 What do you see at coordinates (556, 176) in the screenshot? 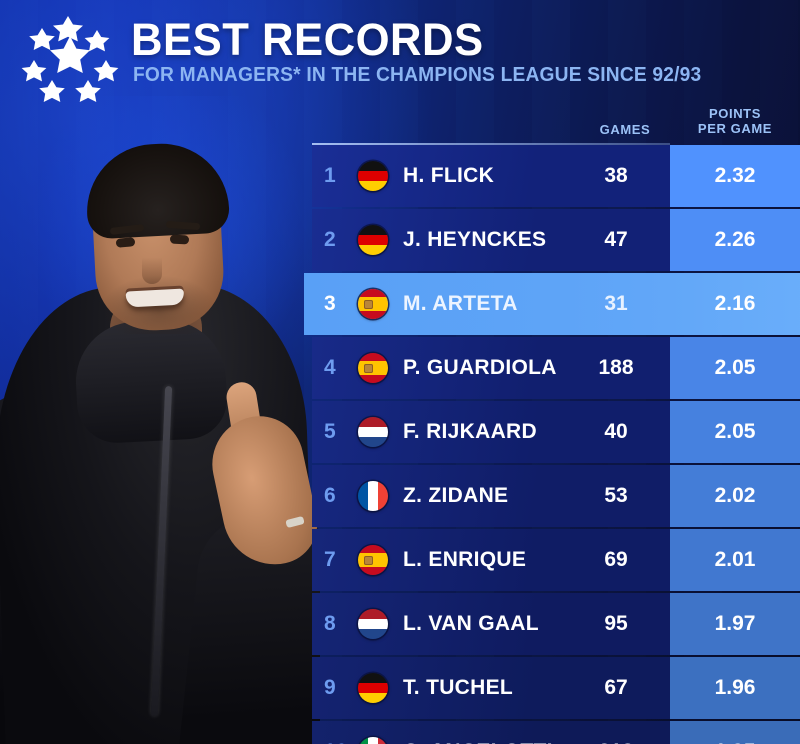
I see `table-row: 1 H. FLICK 38 2.32` at bounding box center [556, 176].